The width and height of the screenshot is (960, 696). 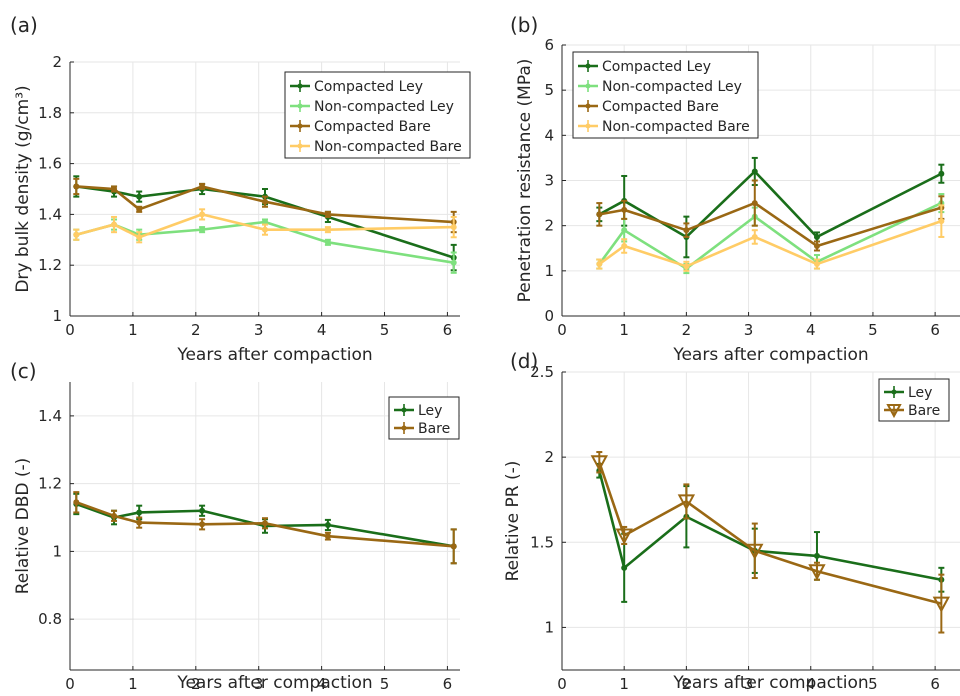 I want to click on y-tick-label: 1.6, so click(x=50, y=164).